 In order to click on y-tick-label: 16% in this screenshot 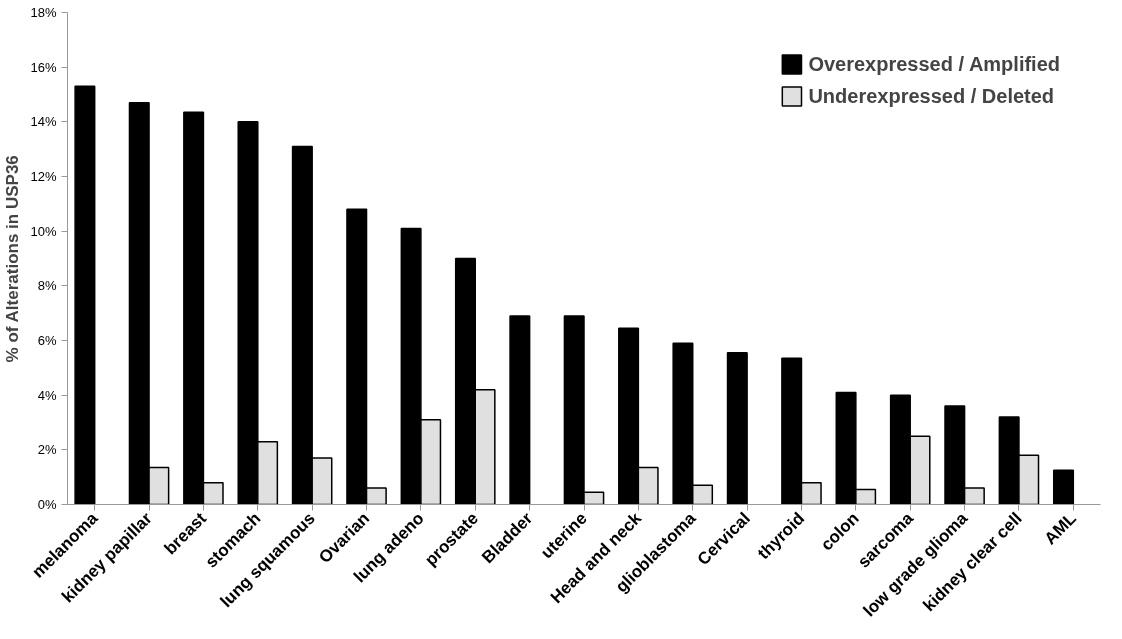, I will do `click(43, 67)`.